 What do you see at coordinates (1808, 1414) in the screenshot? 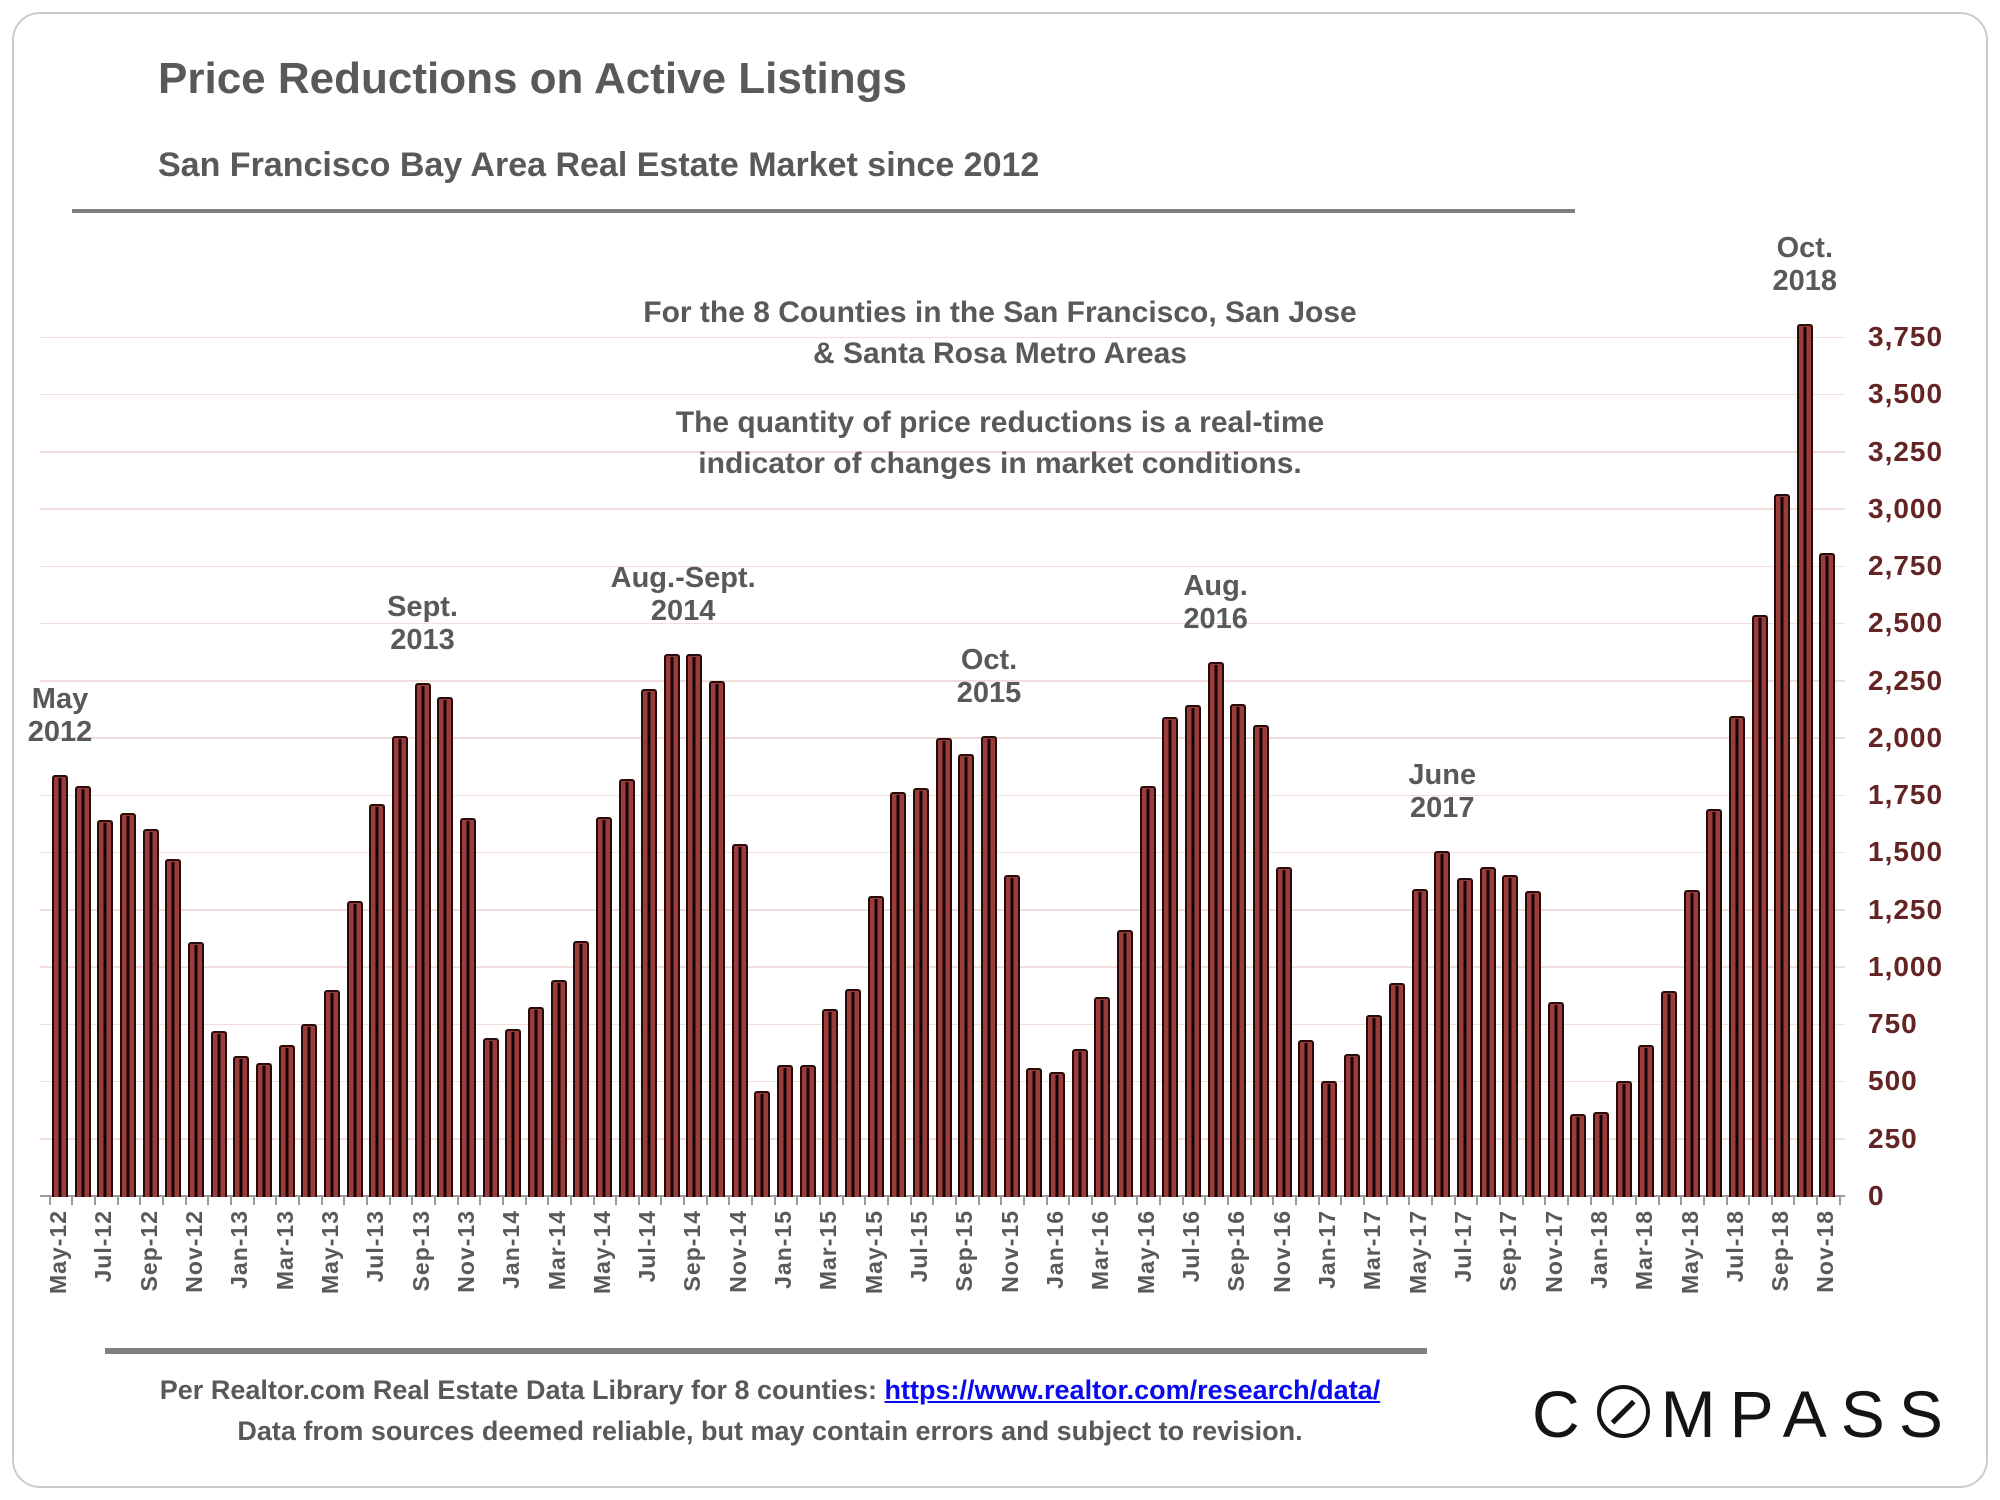
I see `compass-logo-rest: MPASS` at bounding box center [1808, 1414].